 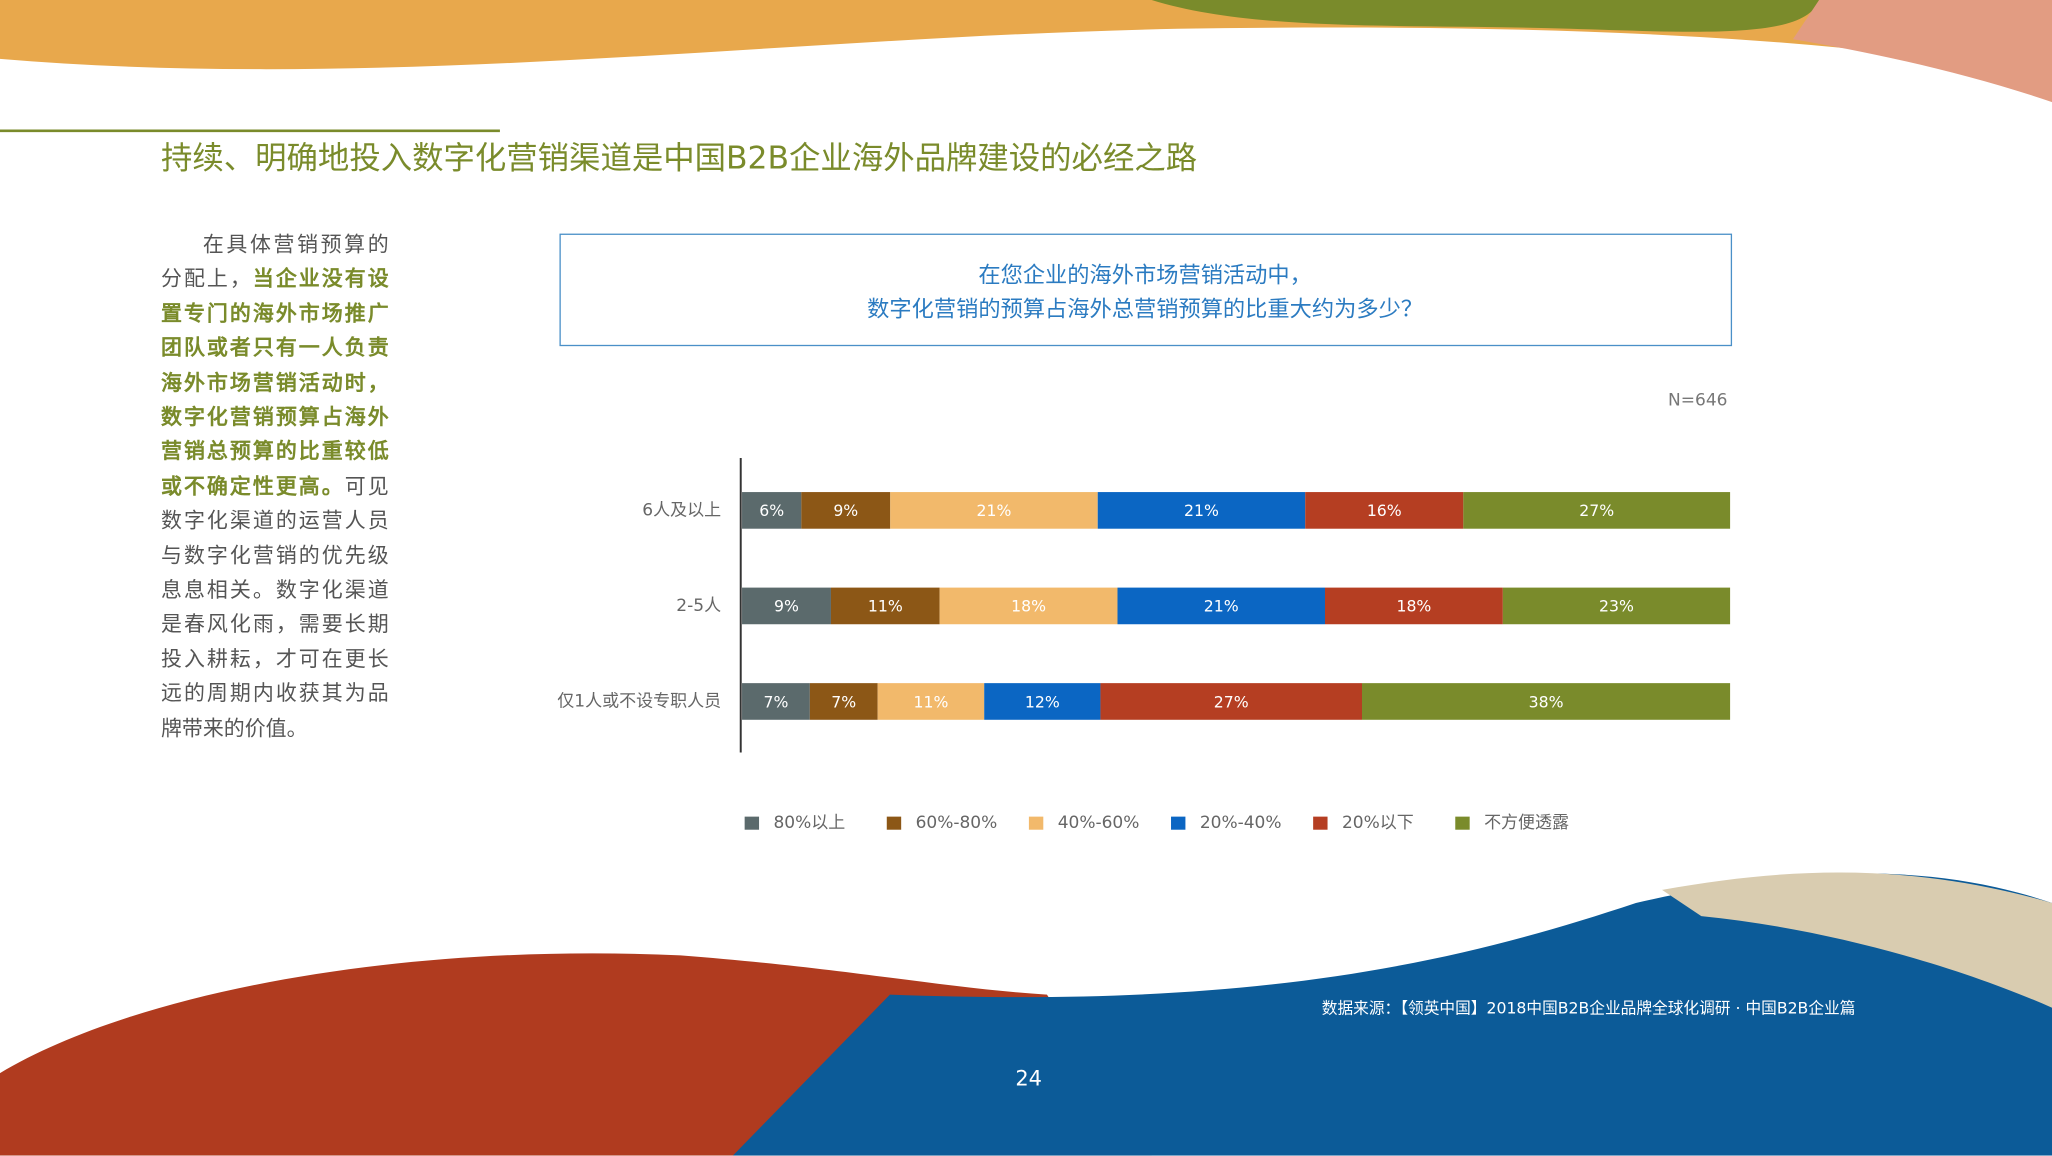 What do you see at coordinates (1589, 1008) in the screenshot?
I see `source: 数据来源：【领英中国】2018中国B2B企业品牌全球化调研 · 中国B2B企业篇` at bounding box center [1589, 1008].